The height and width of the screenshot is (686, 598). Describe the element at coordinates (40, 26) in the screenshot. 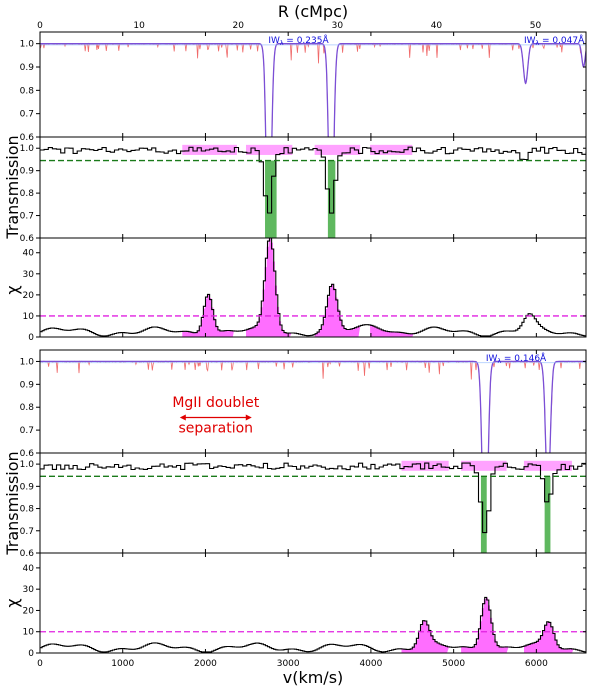

I see `top-x-tick-label: 0` at that location.